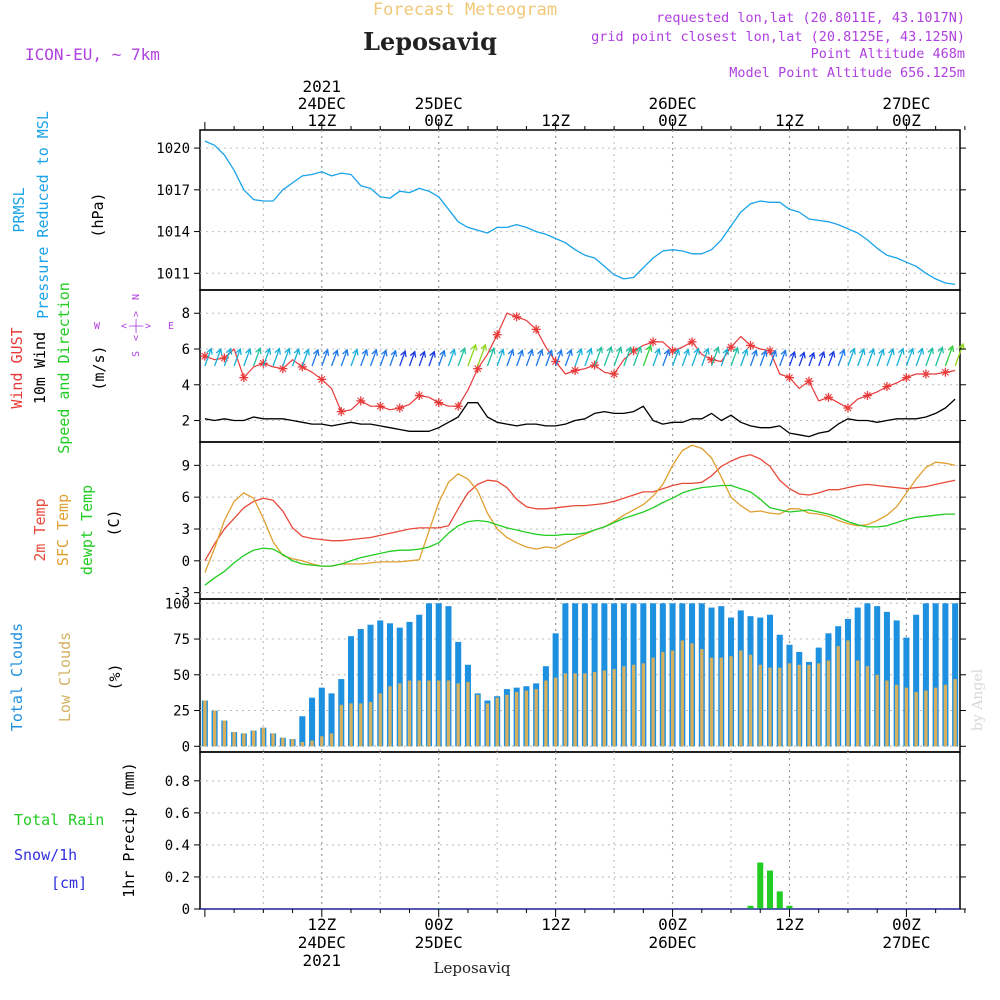 This screenshot has width=1000, height=1000. I want to click on y-tick-label: 1011, so click(173, 274).